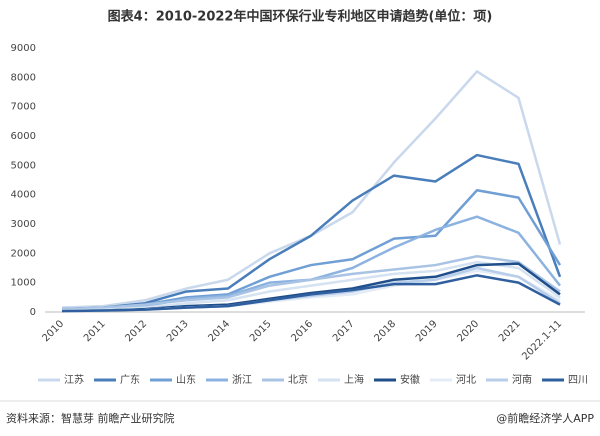  I want to click on y-tick-label: 9000, so click(23, 48).